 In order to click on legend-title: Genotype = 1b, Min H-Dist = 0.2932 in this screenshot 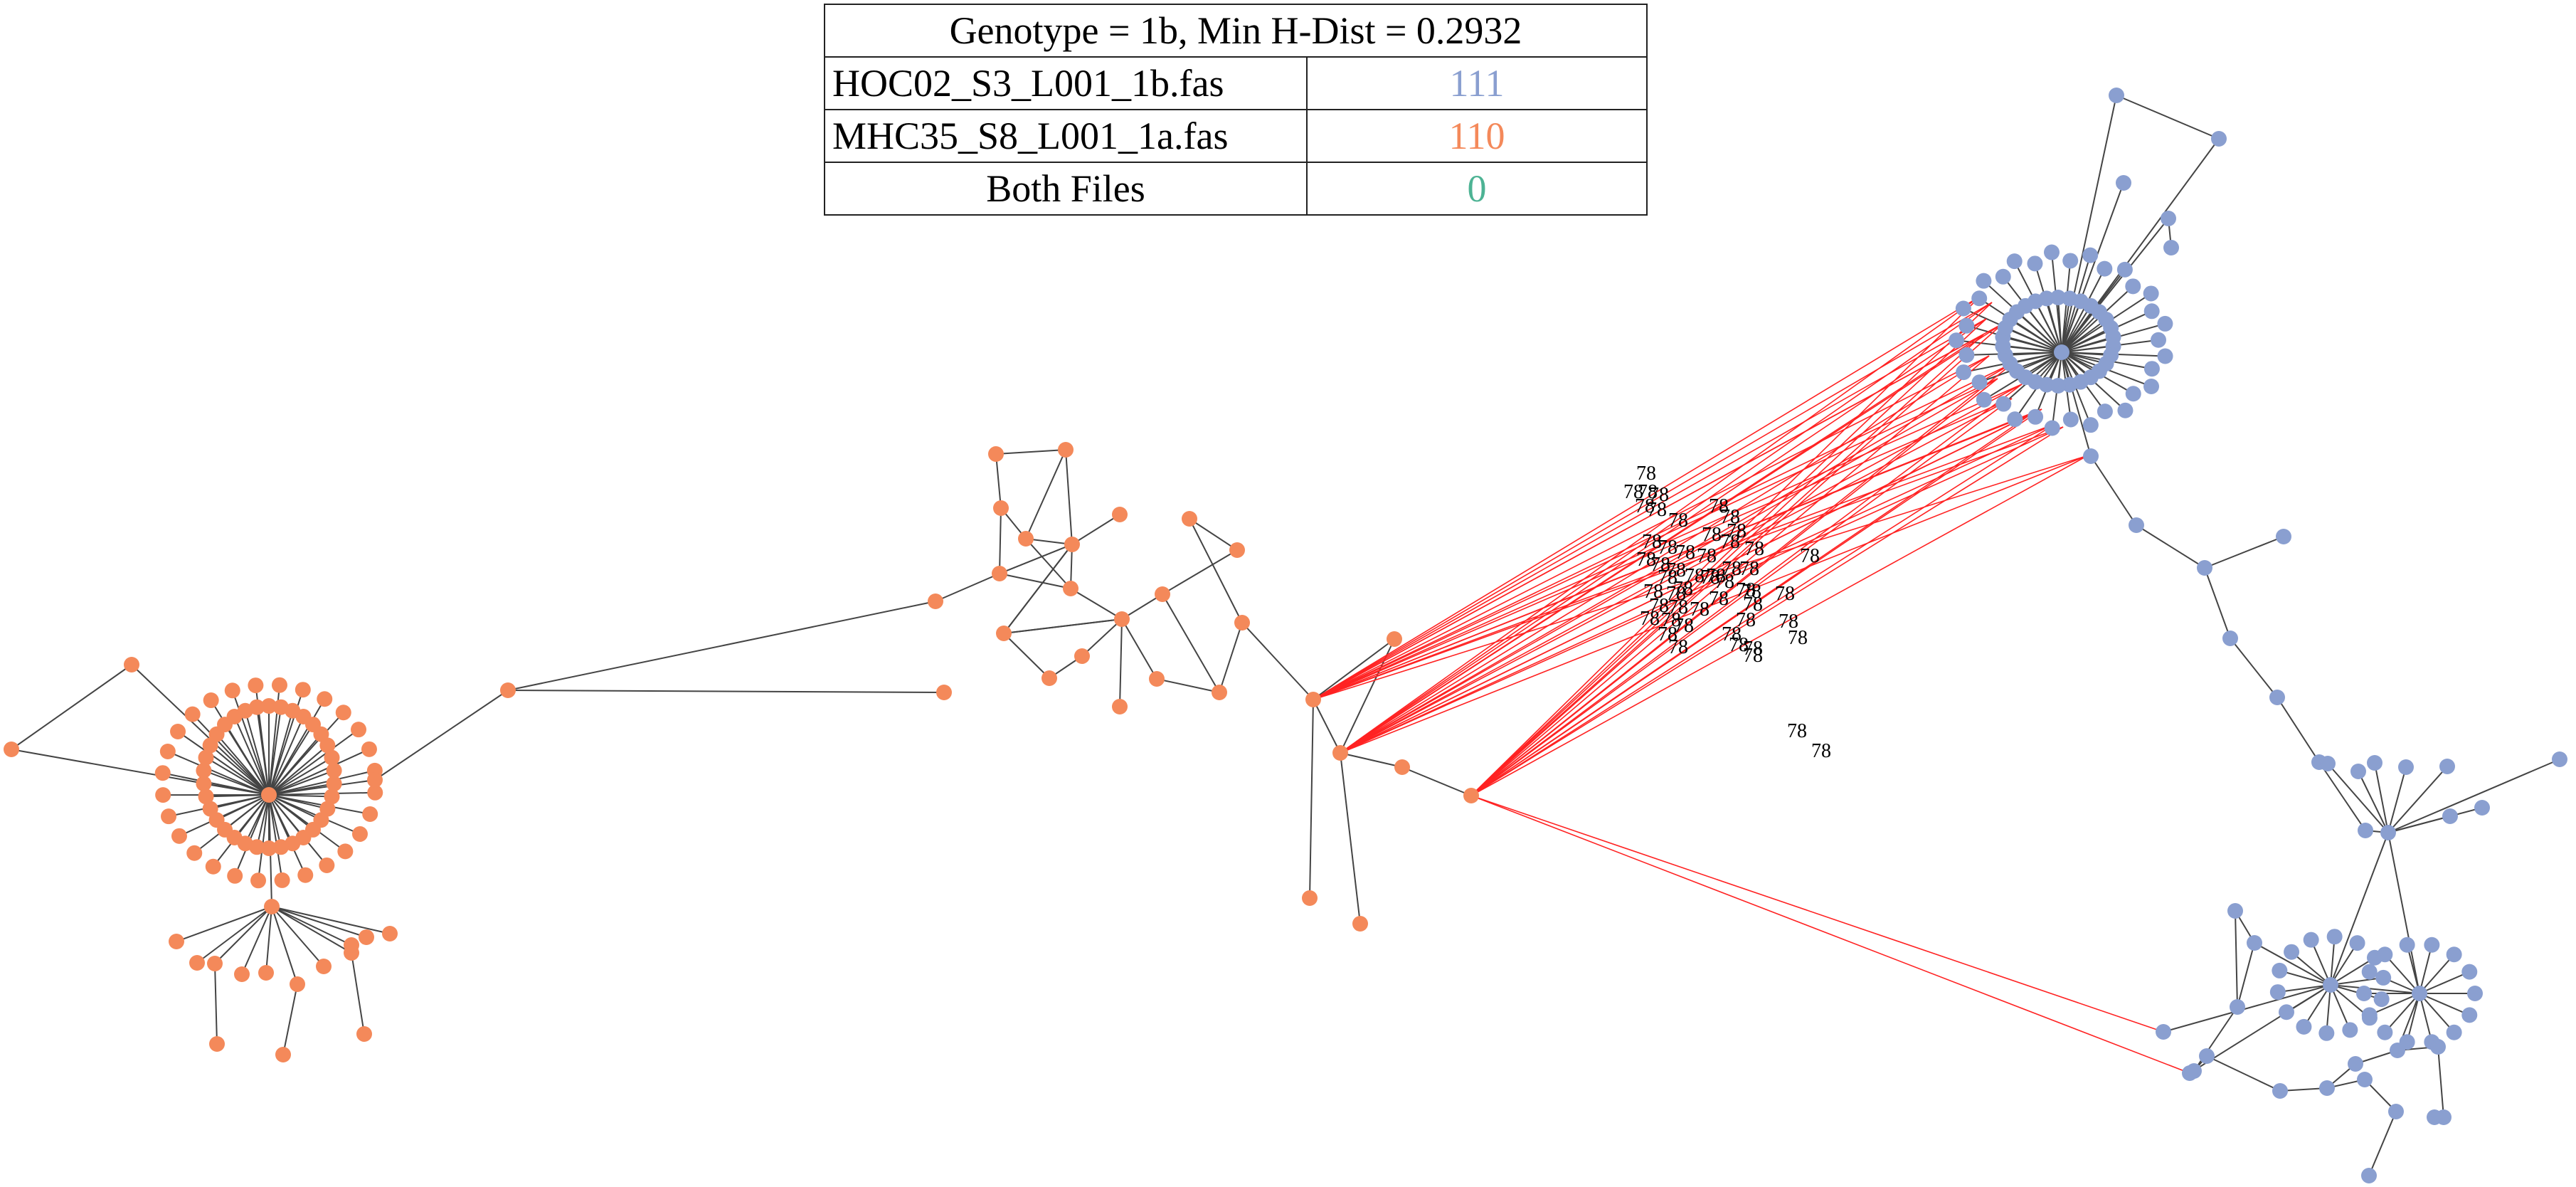, I will do `click(1236, 31)`.